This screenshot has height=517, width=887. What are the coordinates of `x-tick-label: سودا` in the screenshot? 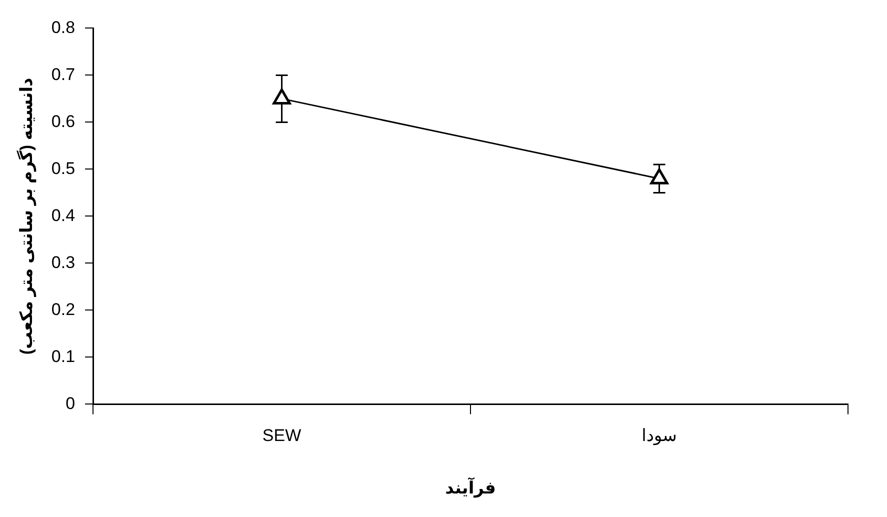 It's located at (659, 436).